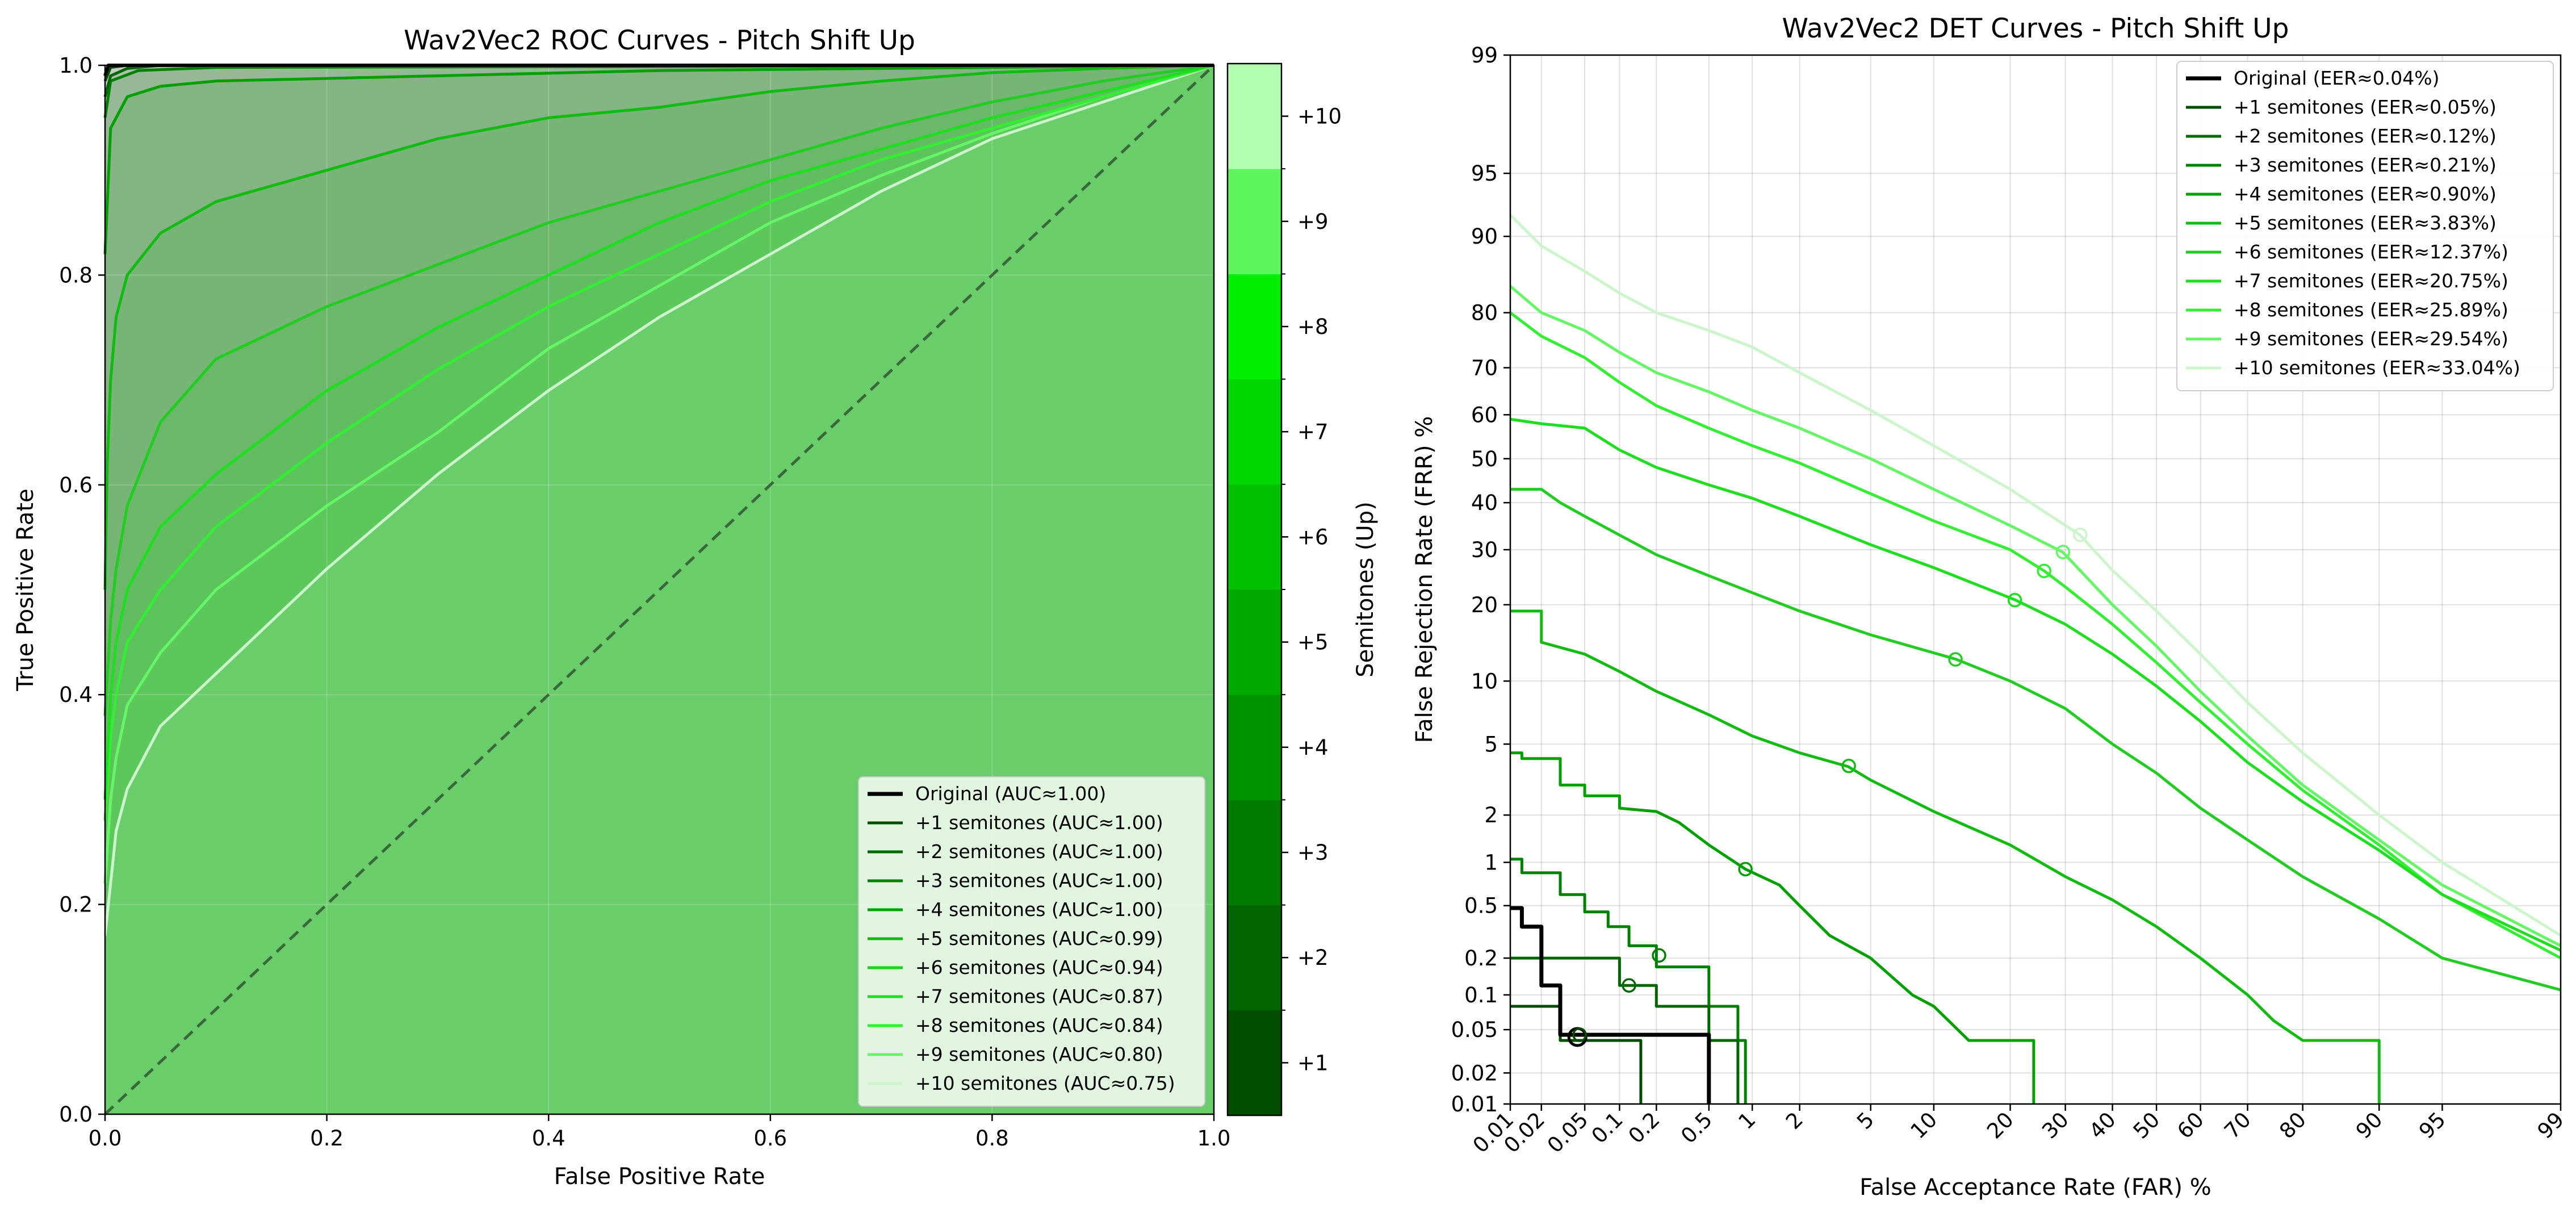  I want to click on roc-xtick-label-2: 0.4, so click(549, 1138).